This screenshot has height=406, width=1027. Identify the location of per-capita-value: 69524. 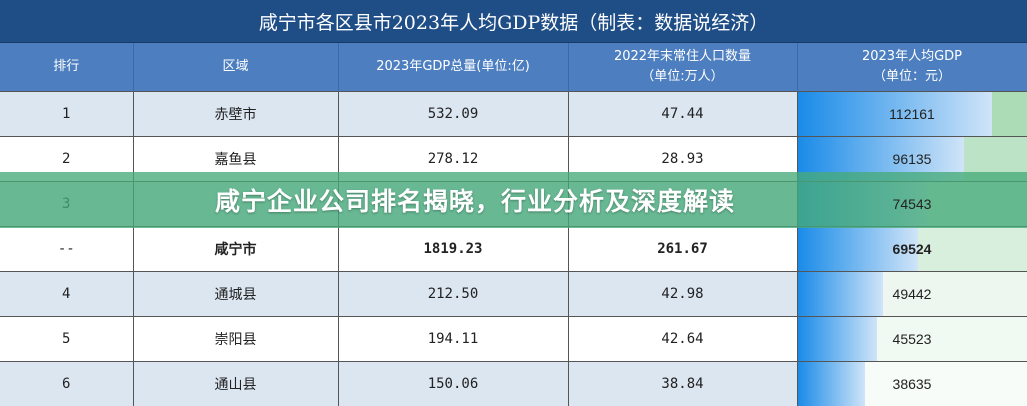
(912, 249).